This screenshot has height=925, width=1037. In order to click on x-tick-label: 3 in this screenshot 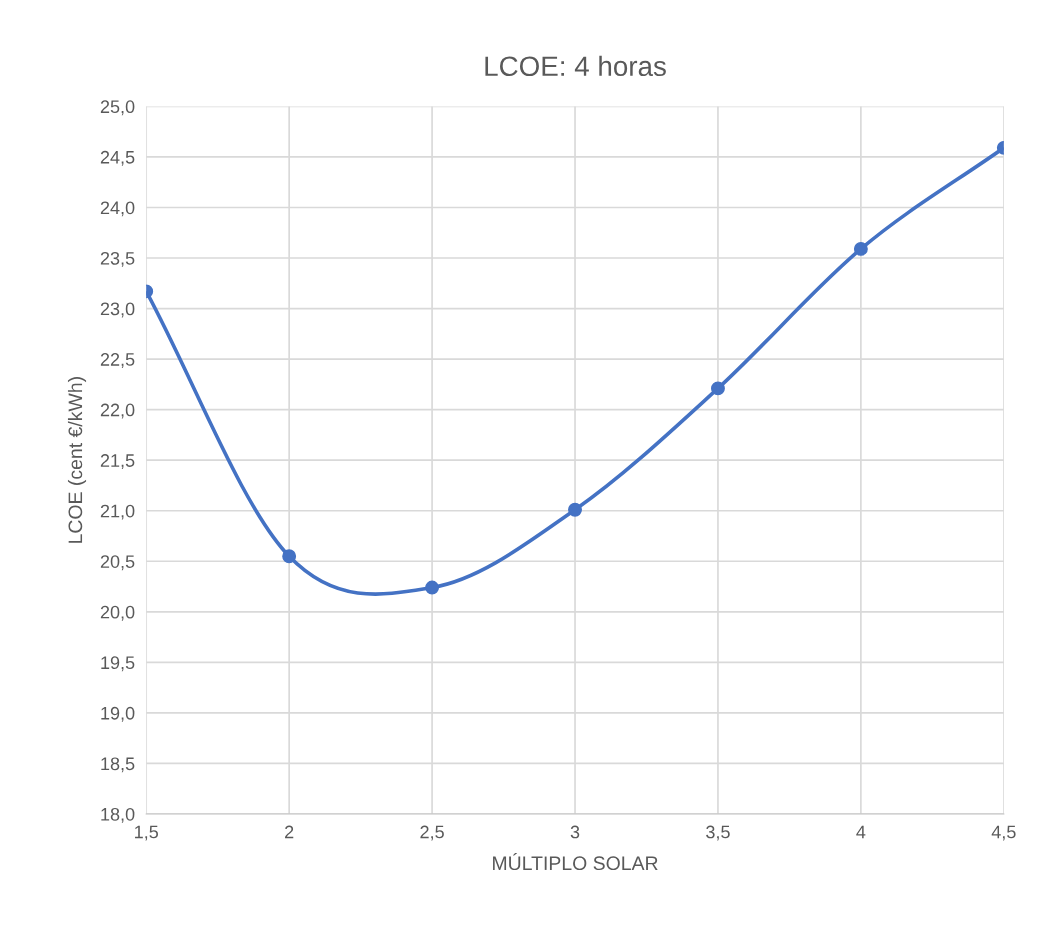, I will do `click(575, 832)`.